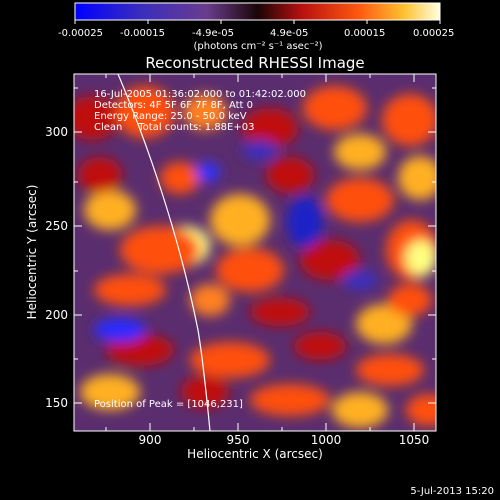 Image resolution: width=500 pixels, height=500 pixels. What do you see at coordinates (56, 132) in the screenshot?
I see `y-tick-label: 300` at bounding box center [56, 132].